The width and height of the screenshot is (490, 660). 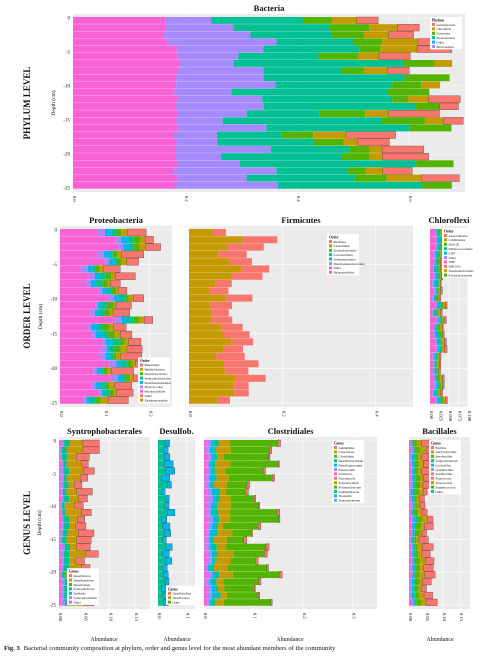 I want to click on legend-title: Genus, so click(x=339, y=444).